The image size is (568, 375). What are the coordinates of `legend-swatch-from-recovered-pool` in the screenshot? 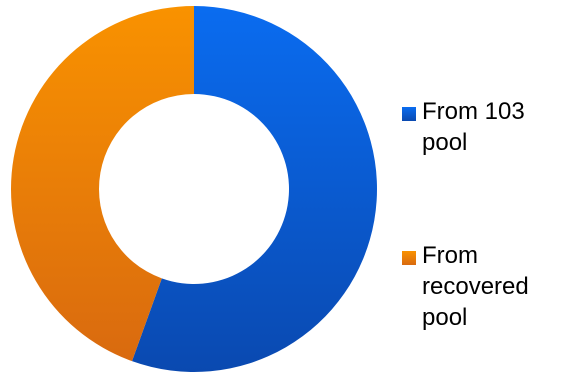 It's located at (409, 258).